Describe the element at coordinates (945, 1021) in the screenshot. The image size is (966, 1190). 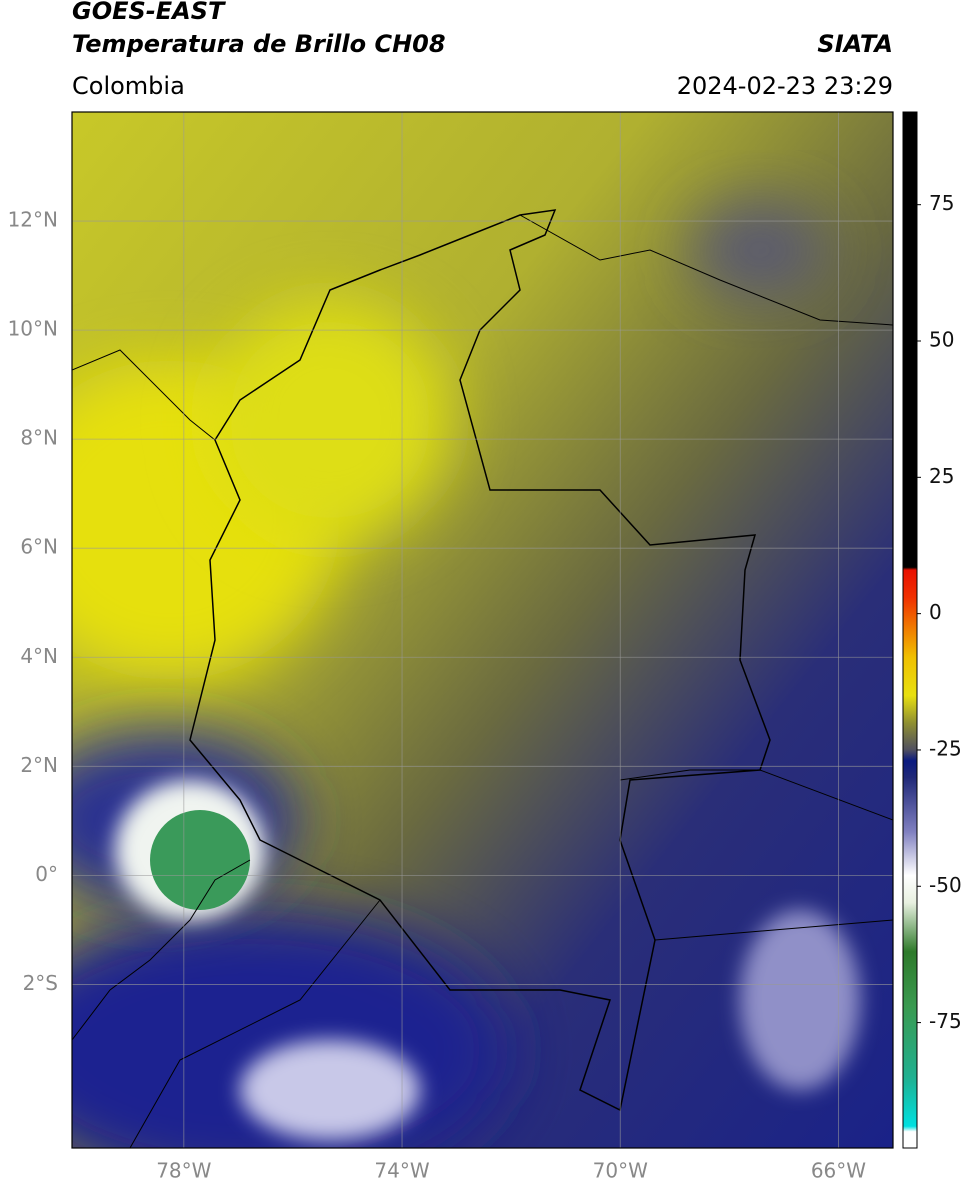
I see `colorbar-tick-label: -75` at that location.